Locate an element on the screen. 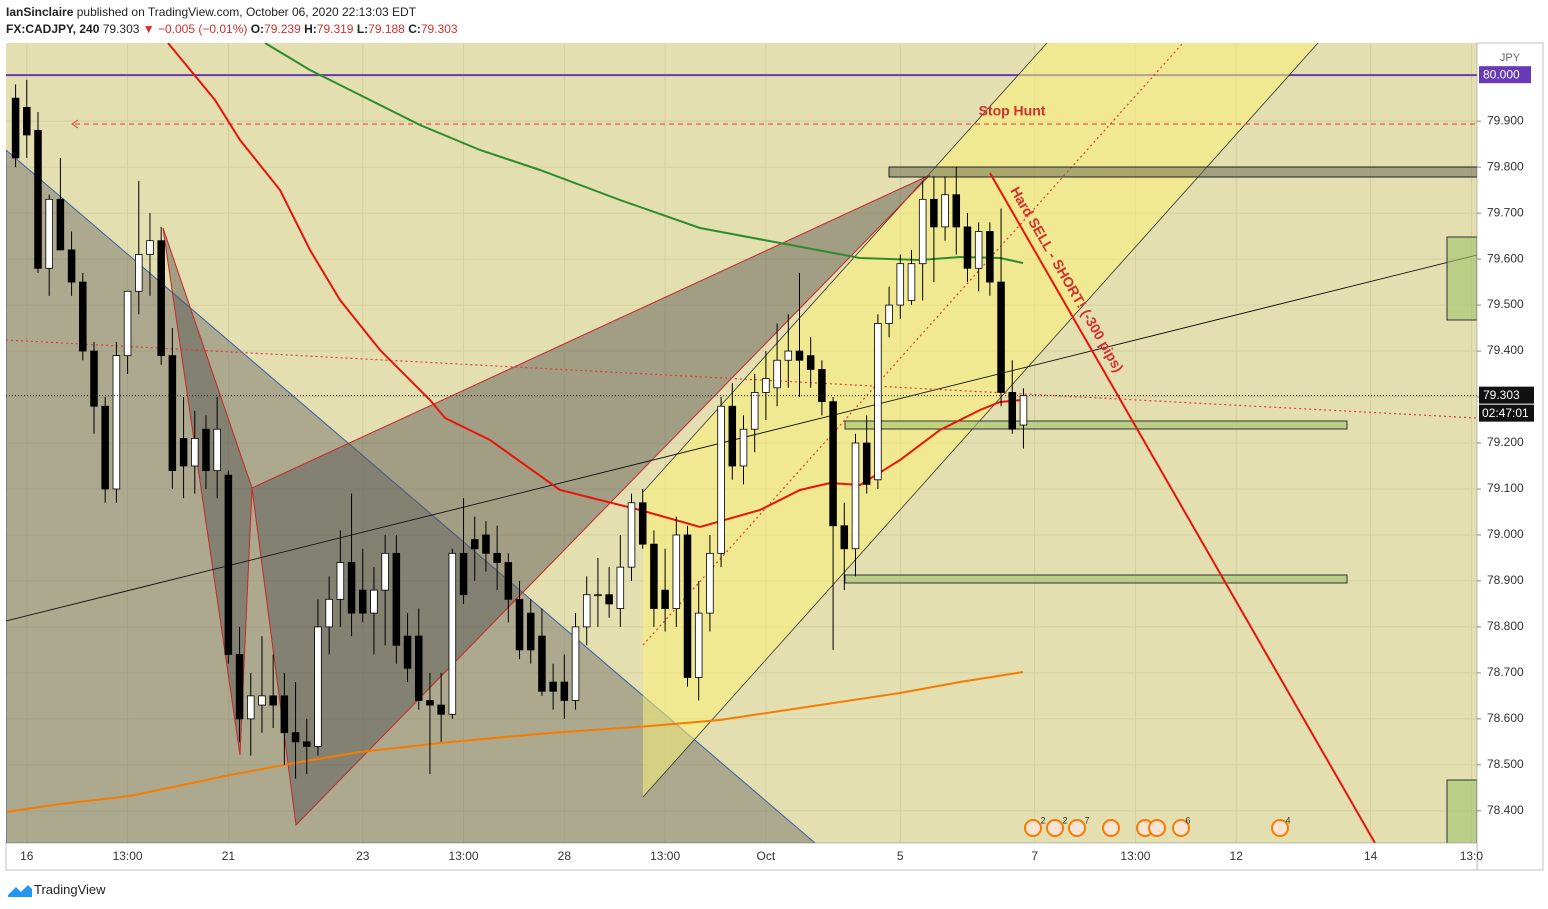 Image resolution: width=1548 pixels, height=909 pixels. ohlc-value: 79.303 is located at coordinates (439, 29).